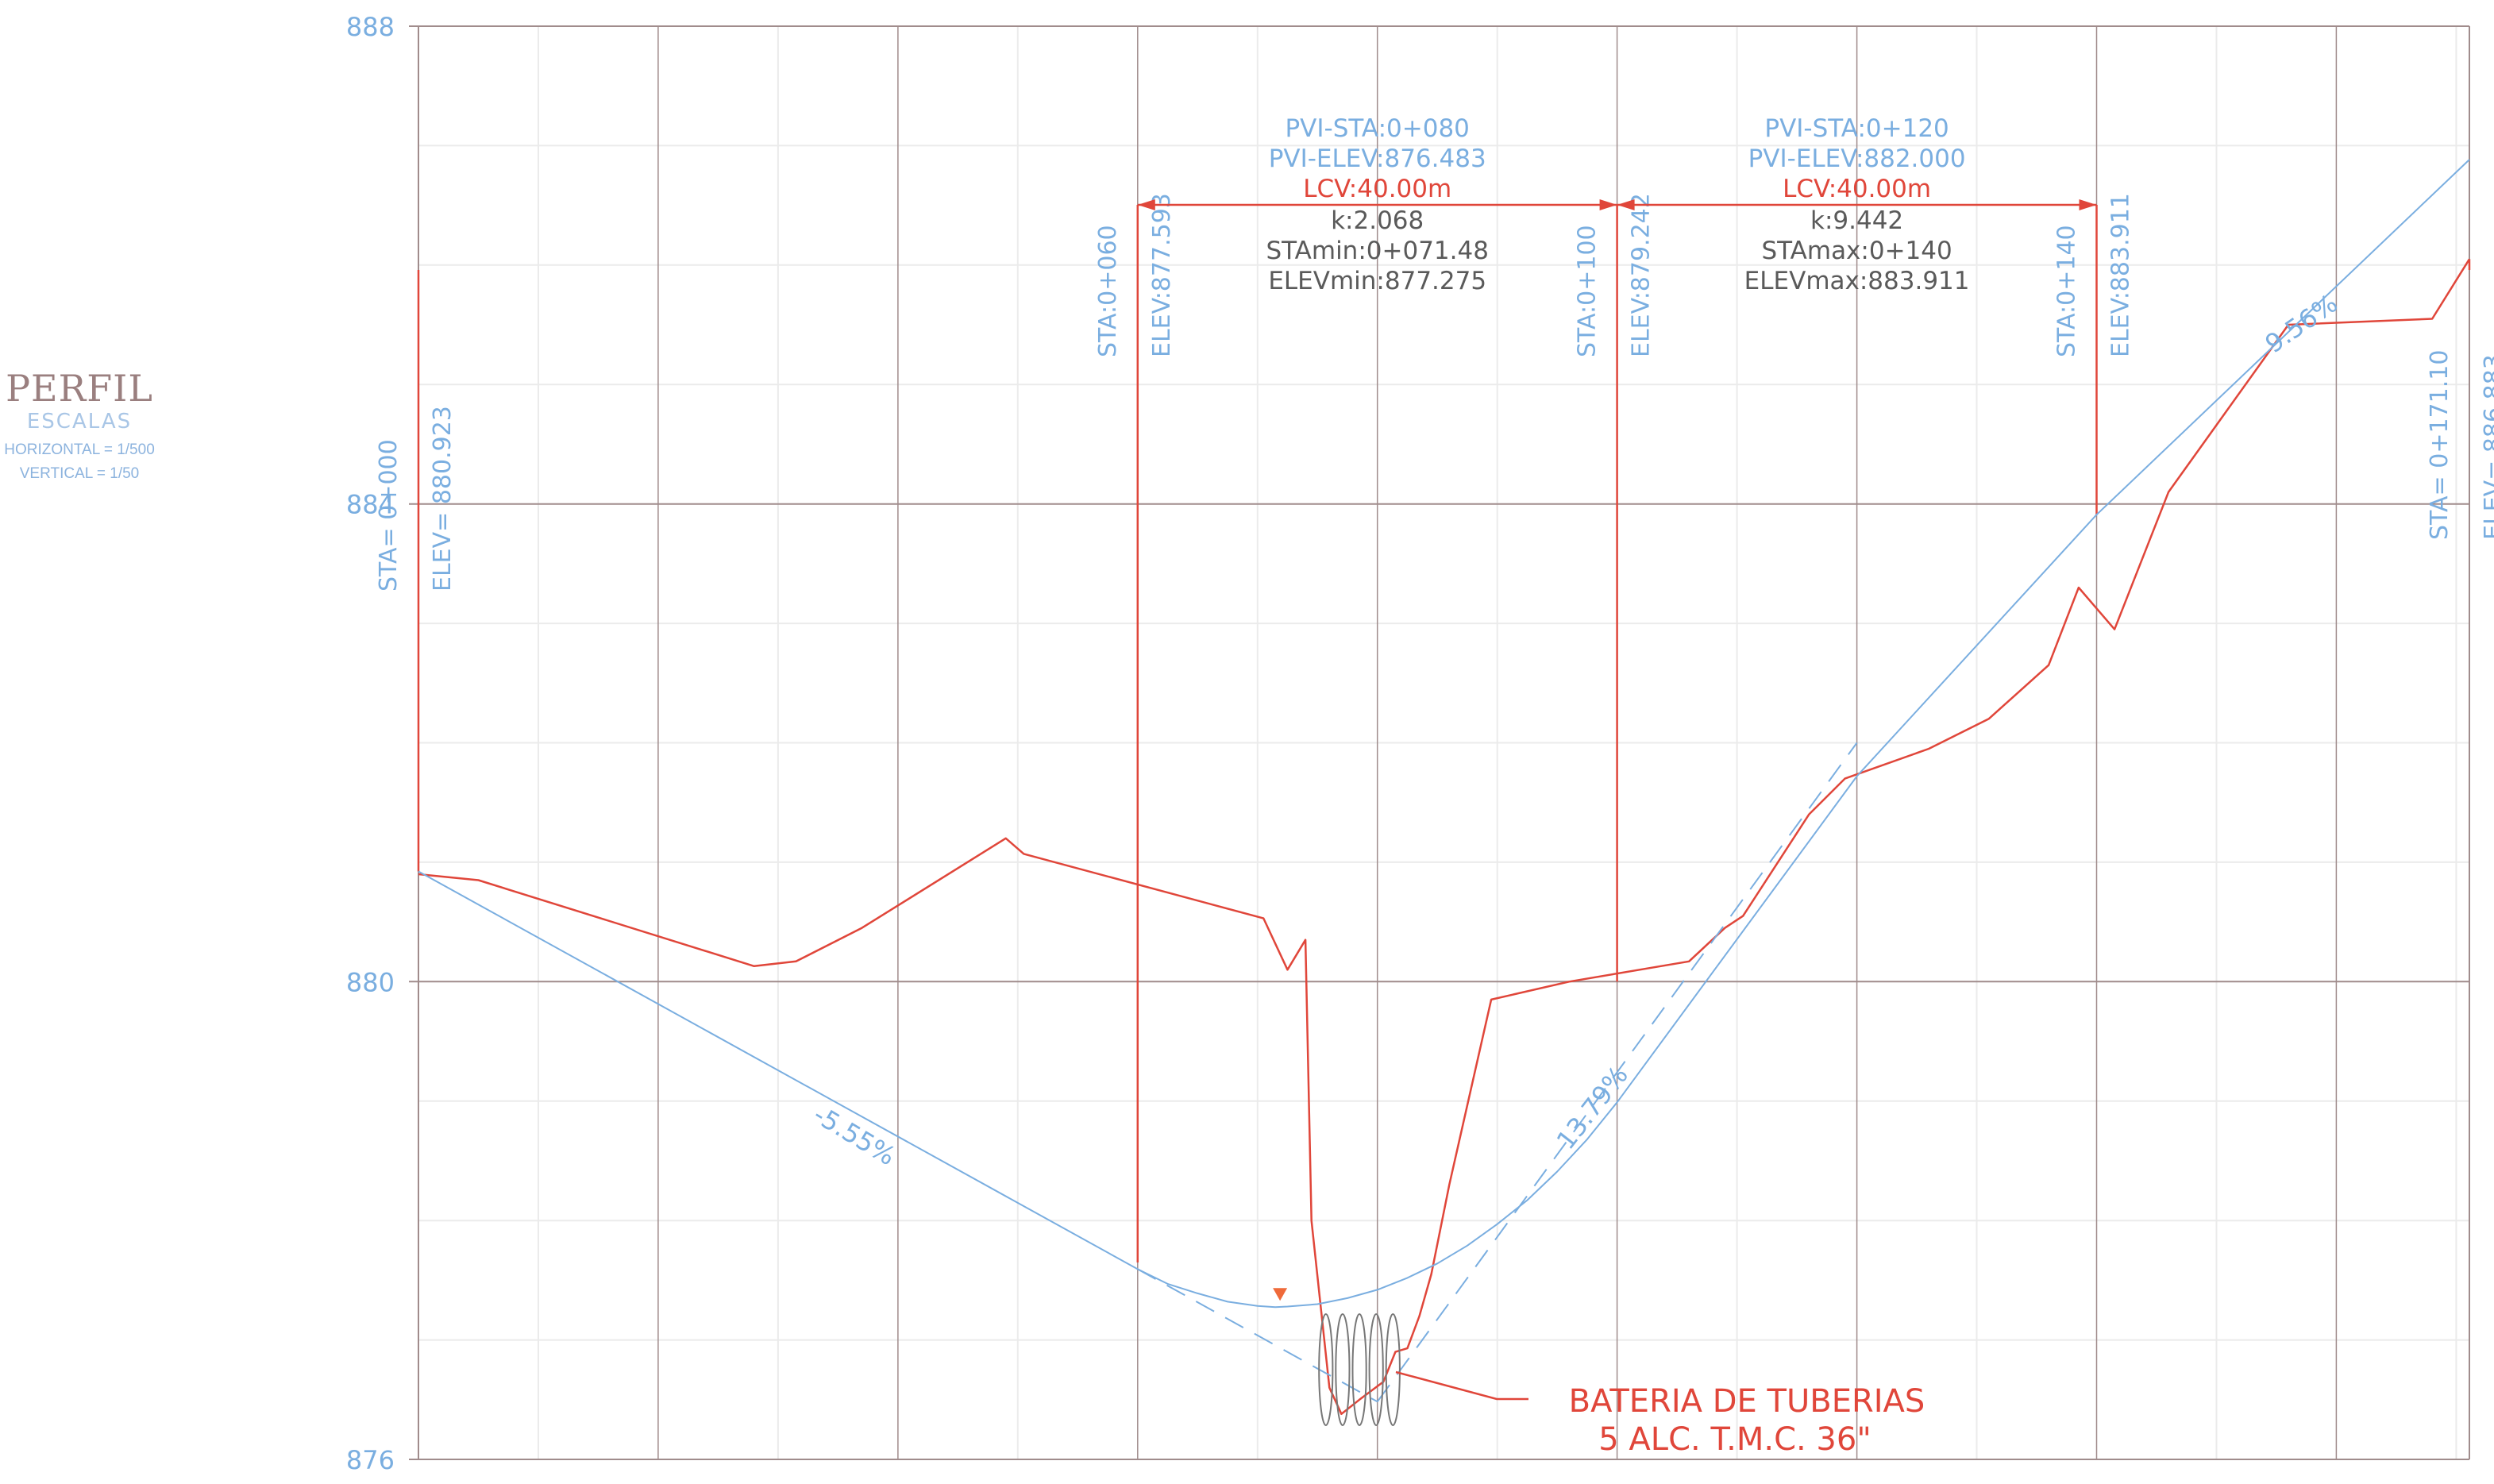 The image size is (2494, 1484). What do you see at coordinates (1377, 159) in the screenshot?
I see `curve-annotation: PVI-ELEV:876.483` at bounding box center [1377, 159].